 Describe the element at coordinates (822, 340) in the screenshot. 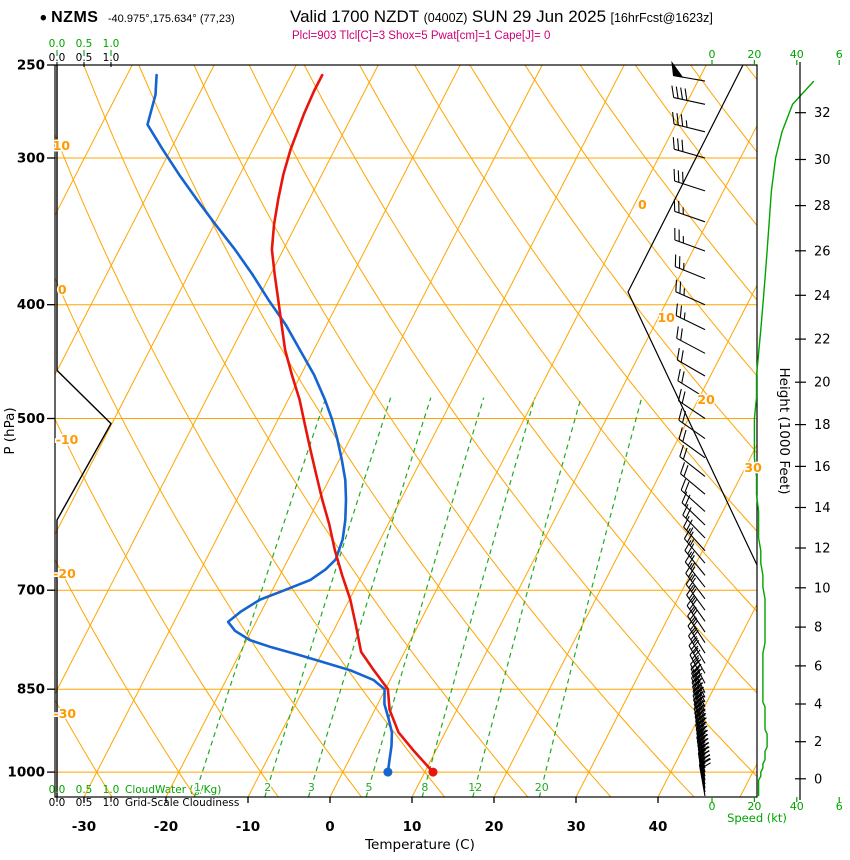

I see `svg-text: 22` at that location.